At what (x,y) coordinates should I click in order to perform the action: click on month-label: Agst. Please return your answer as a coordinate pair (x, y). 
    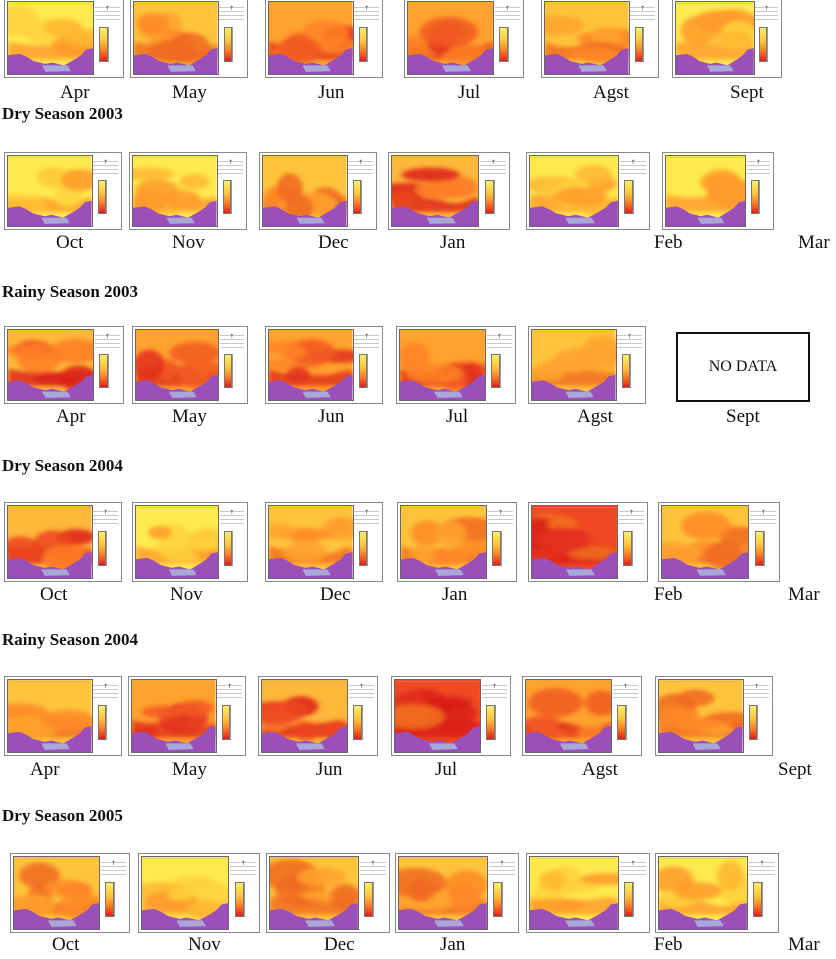
    Looking at the image, I should click on (600, 769).